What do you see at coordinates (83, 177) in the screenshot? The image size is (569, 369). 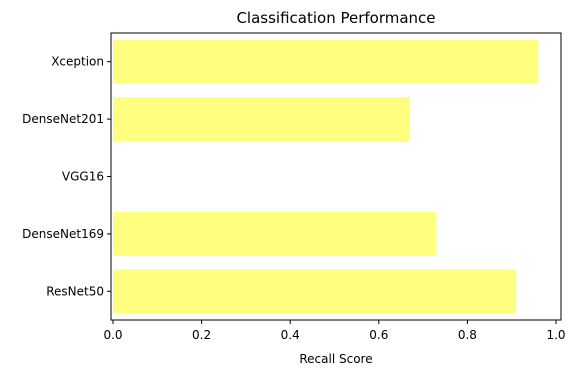 I see `y-tick-label: VGG16` at bounding box center [83, 177].